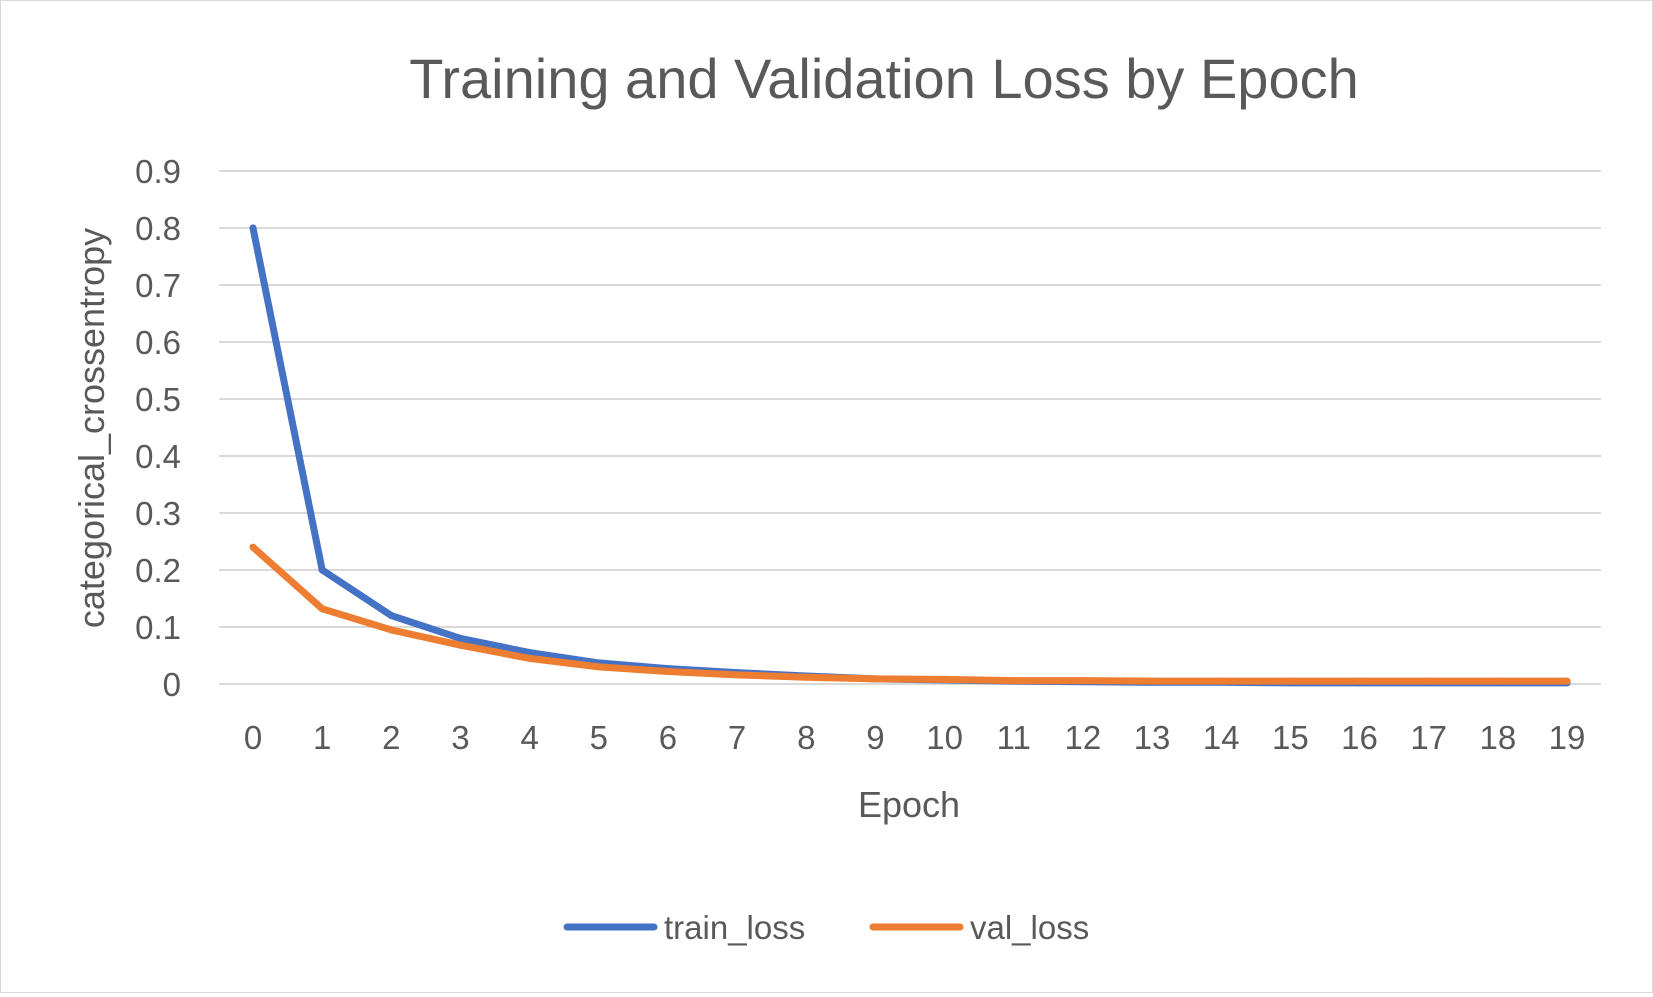 This screenshot has width=1653, height=997. I want to click on x-axis-ticks: 0 1 2 3 4 5 6 7 8 9 10 11 12 13 14 15 16 17 18 19, so click(915, 737).